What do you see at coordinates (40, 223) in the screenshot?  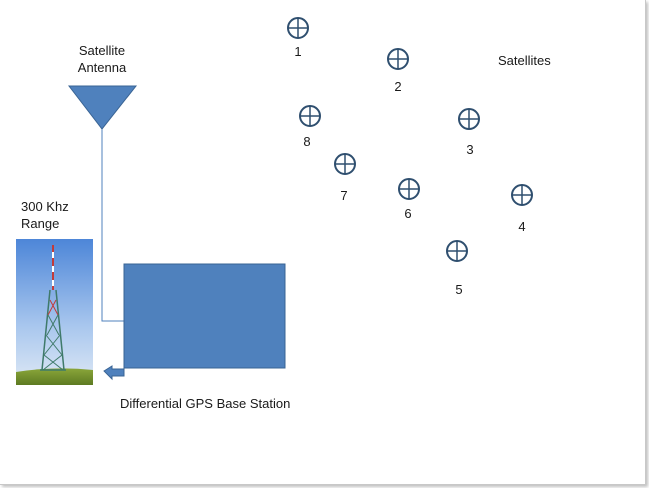 I see `range-label-line2: Range` at bounding box center [40, 223].